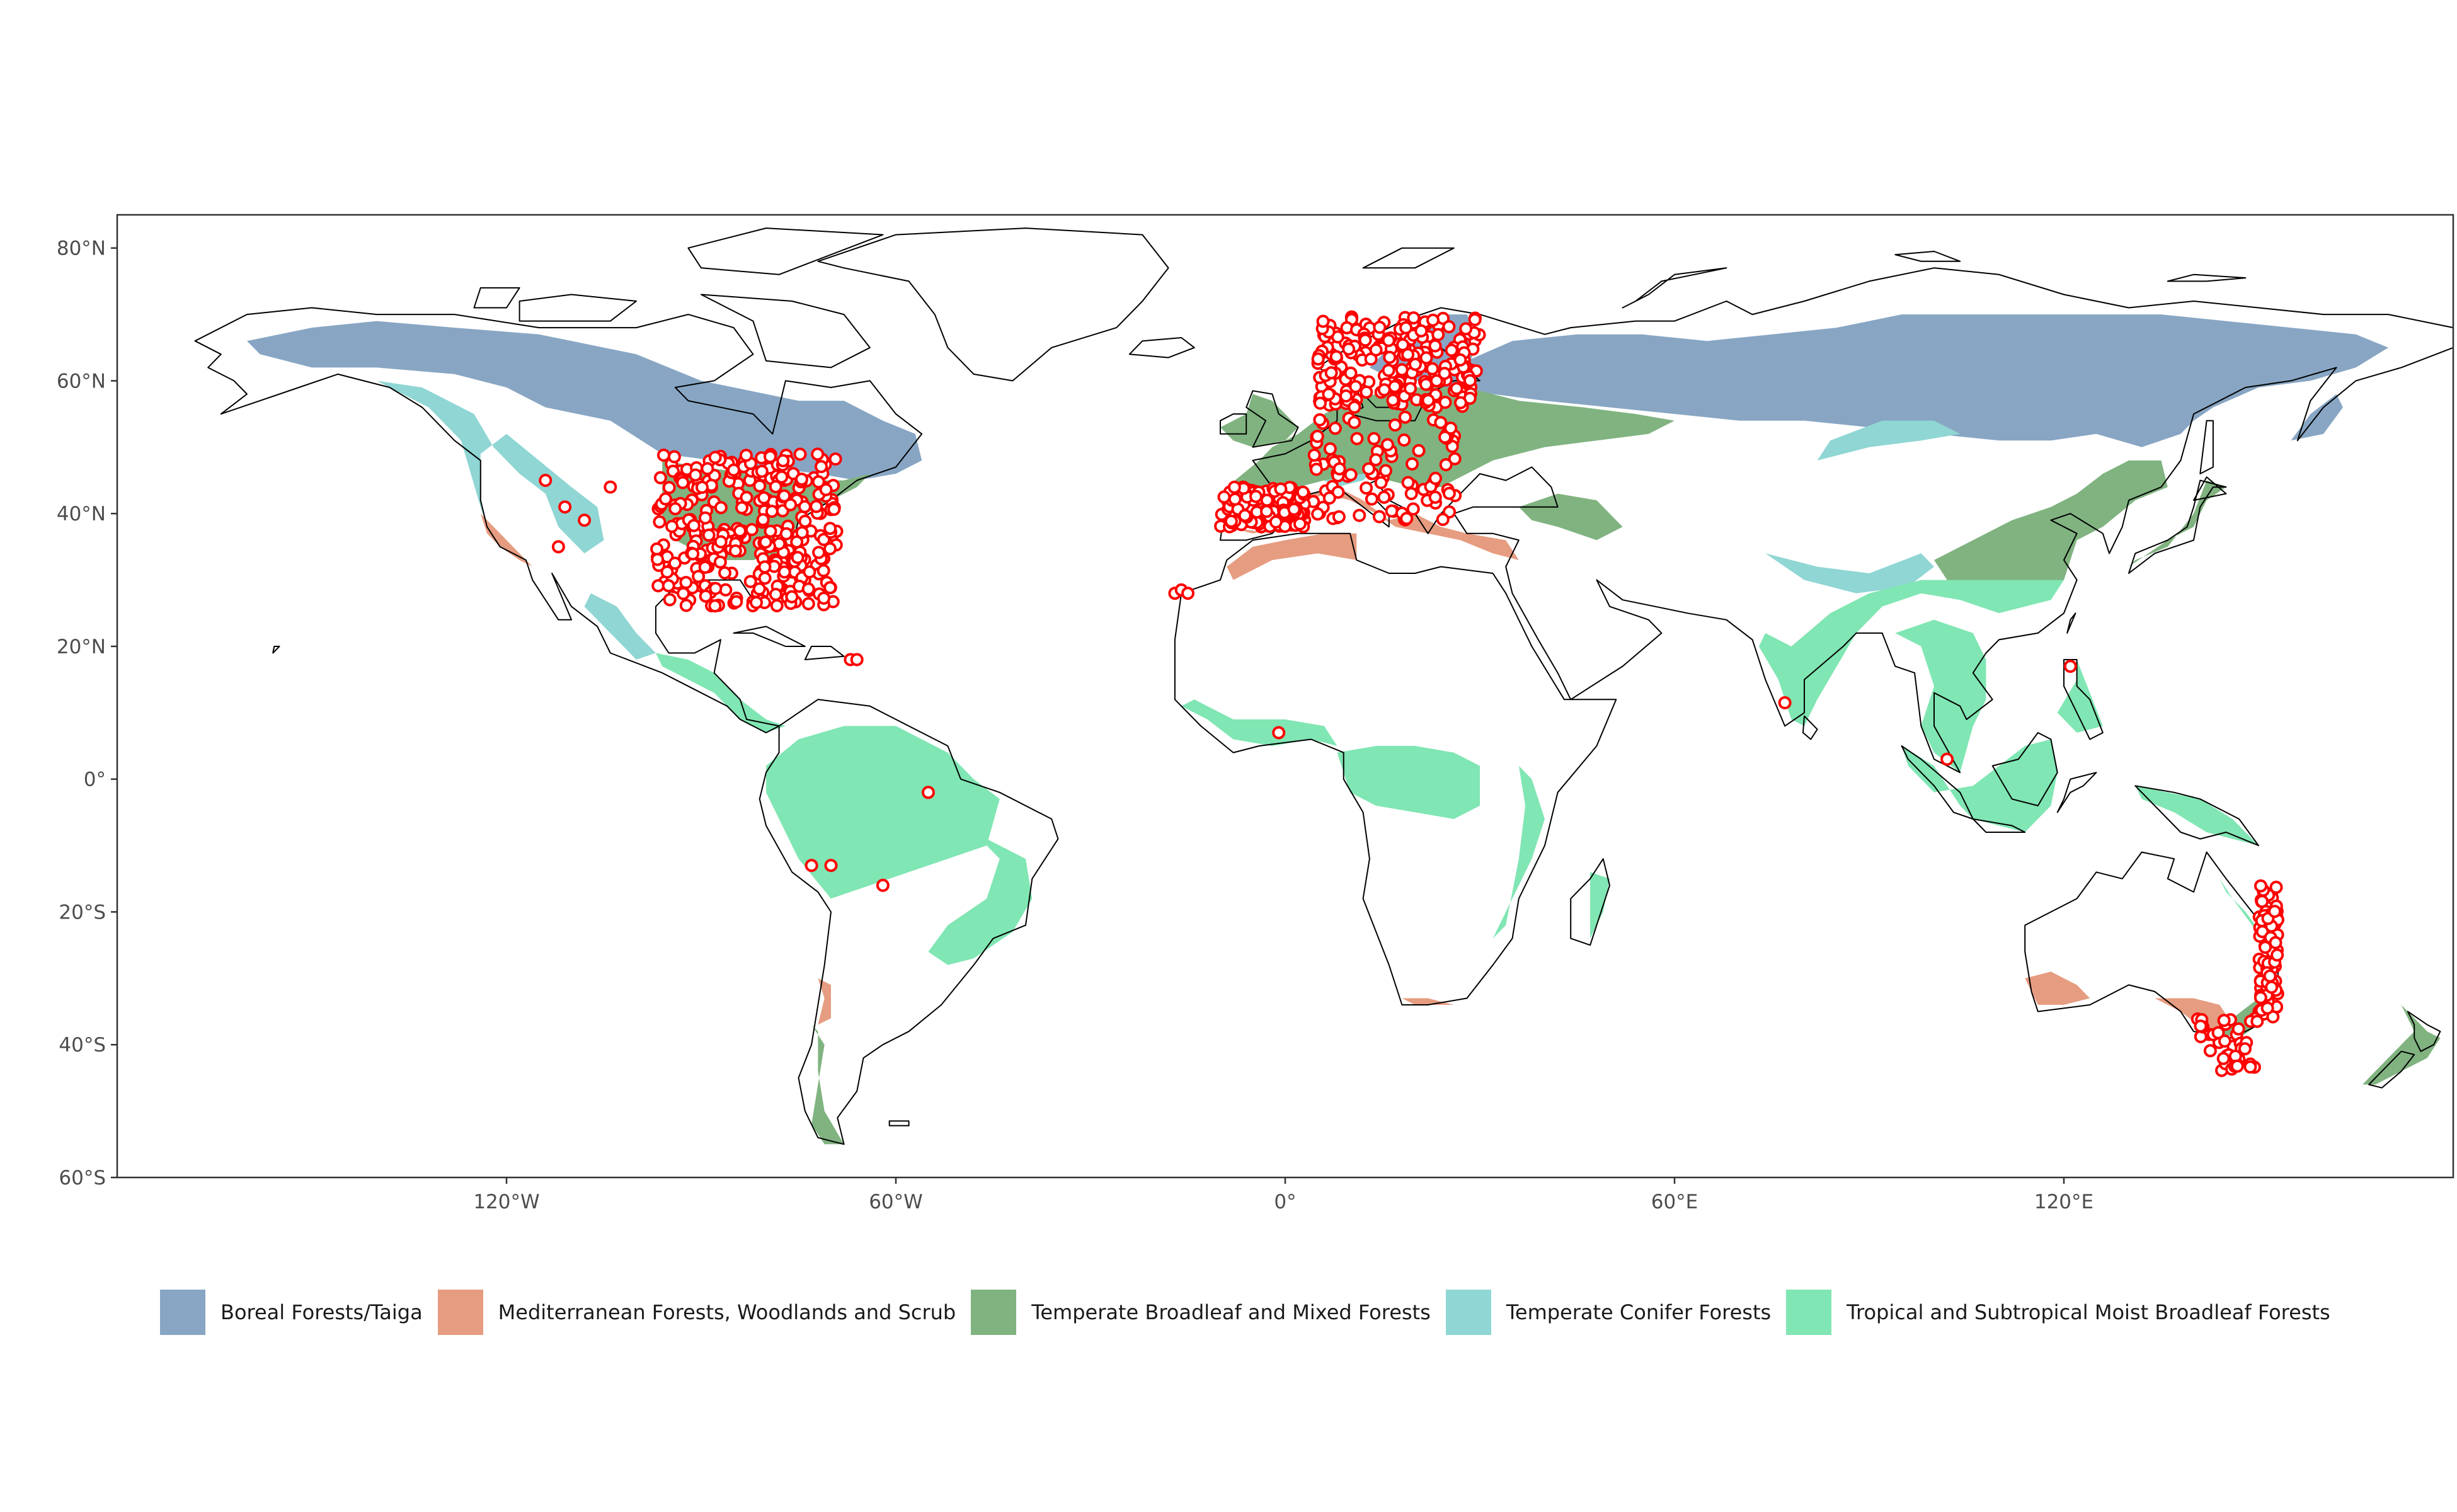 This screenshot has width=2457, height=1512. What do you see at coordinates (2391, 1069) in the screenshot?
I see `new-zealand-south-outline` at bounding box center [2391, 1069].